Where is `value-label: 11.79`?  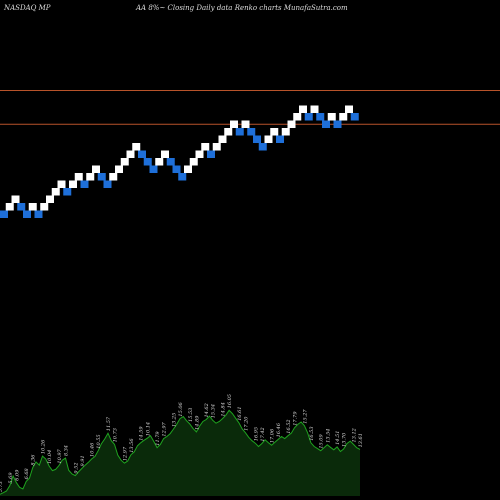 value-label: 11.79 is located at coordinates (158, 438).